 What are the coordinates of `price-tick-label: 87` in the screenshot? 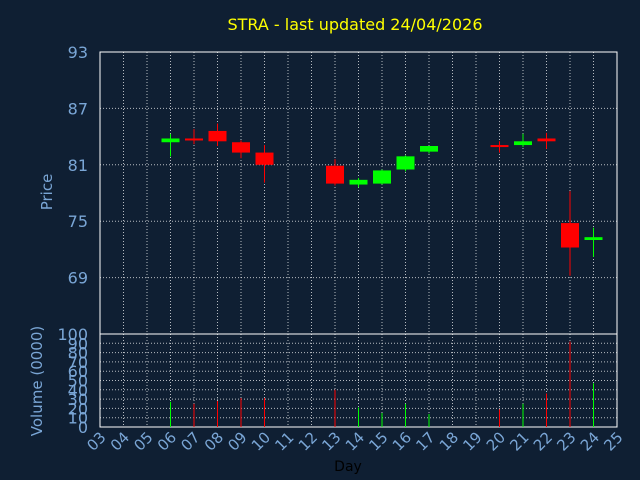 It's located at (78, 108).